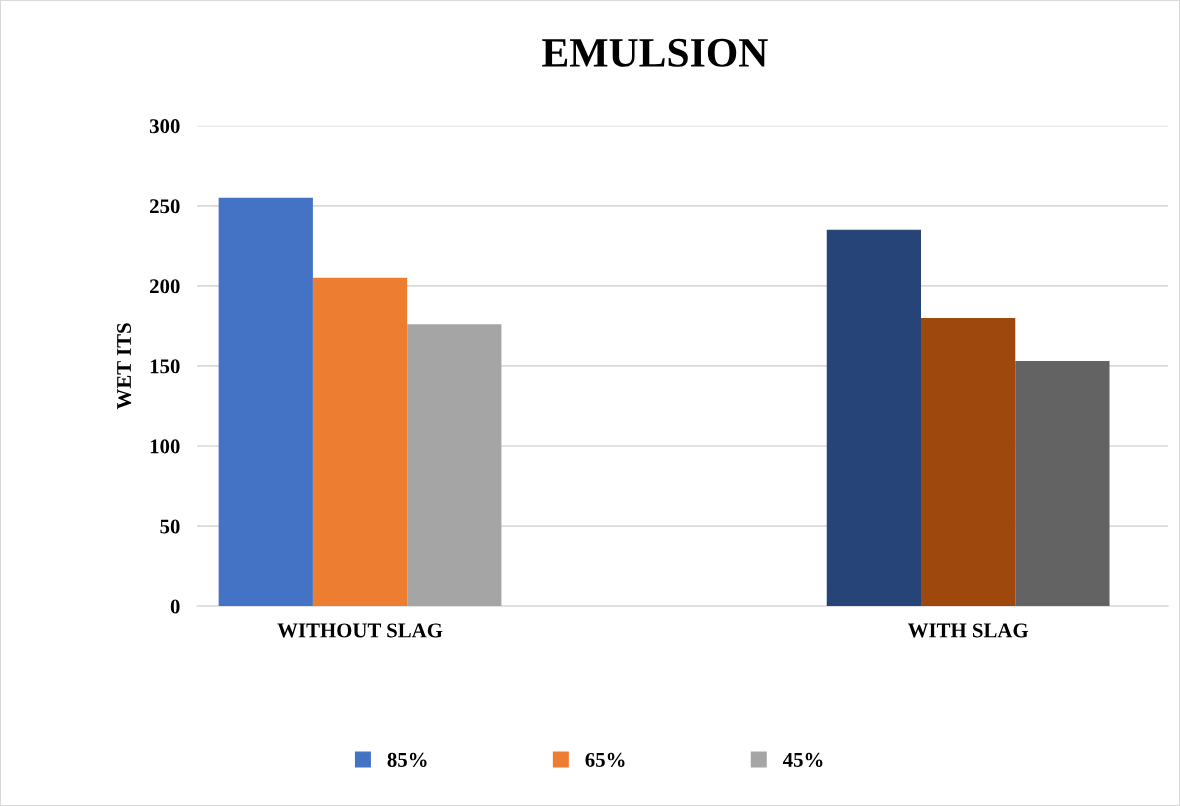  Describe the element at coordinates (360, 630) in the screenshot. I see `x-tick-label: WITHOUT SLAG` at that location.